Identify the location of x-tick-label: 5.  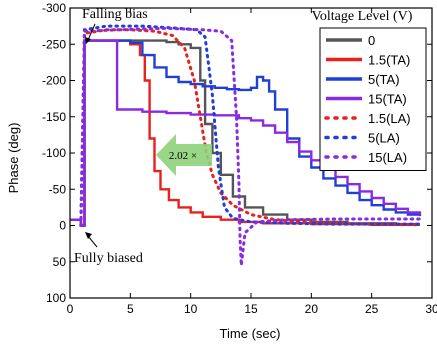
(130, 309).